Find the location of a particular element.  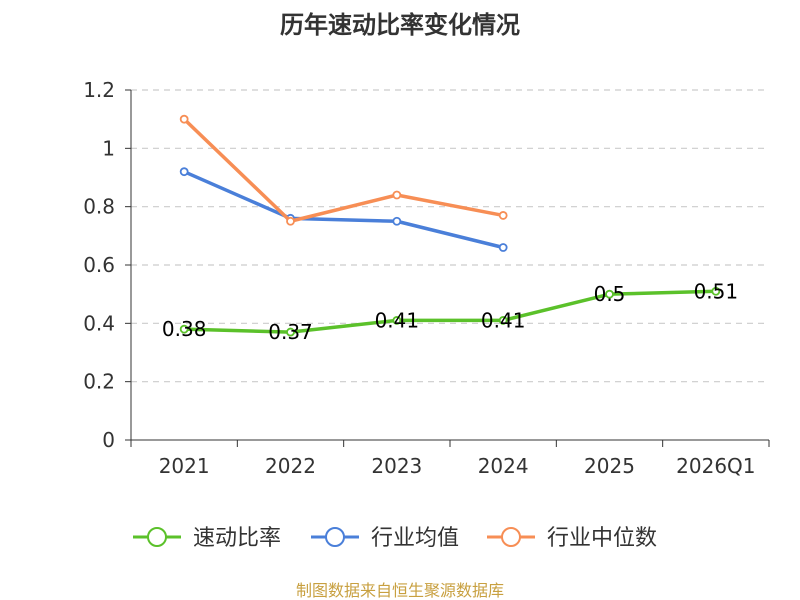

data-label: 0.37 is located at coordinates (290, 332).